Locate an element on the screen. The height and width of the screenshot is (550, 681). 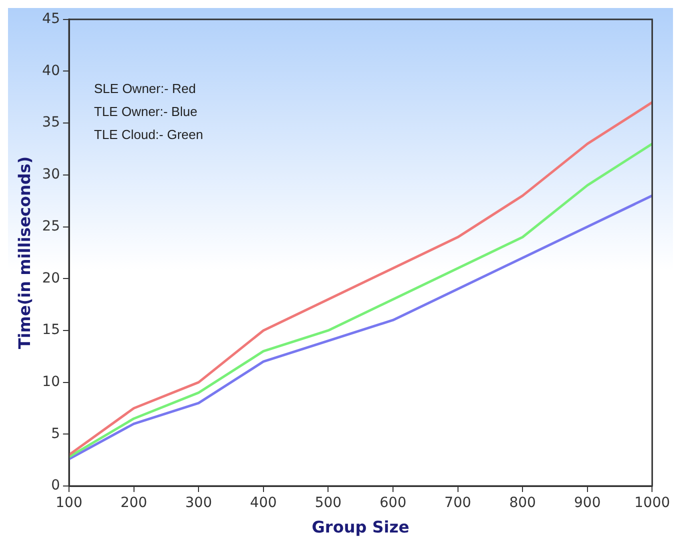
x-tick-label: 700 is located at coordinates (458, 503).